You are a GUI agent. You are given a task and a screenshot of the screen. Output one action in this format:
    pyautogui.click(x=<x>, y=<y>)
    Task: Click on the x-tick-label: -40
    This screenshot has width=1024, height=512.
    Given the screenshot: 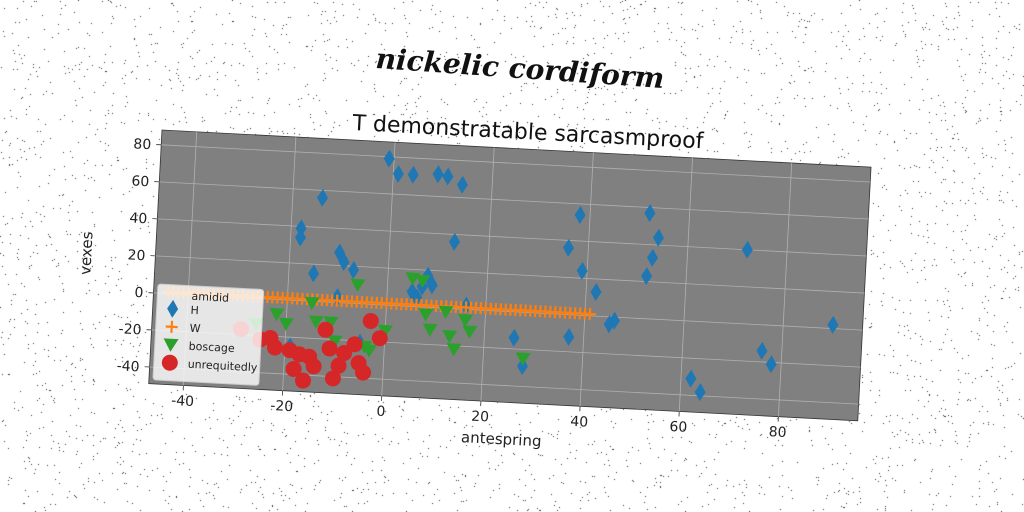 What is the action you would take?
    pyautogui.click(x=183, y=401)
    